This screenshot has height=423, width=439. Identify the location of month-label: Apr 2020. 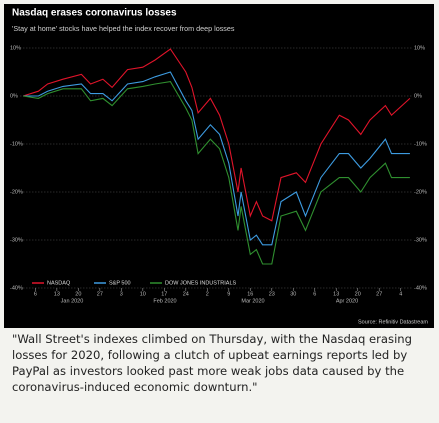
(347, 301).